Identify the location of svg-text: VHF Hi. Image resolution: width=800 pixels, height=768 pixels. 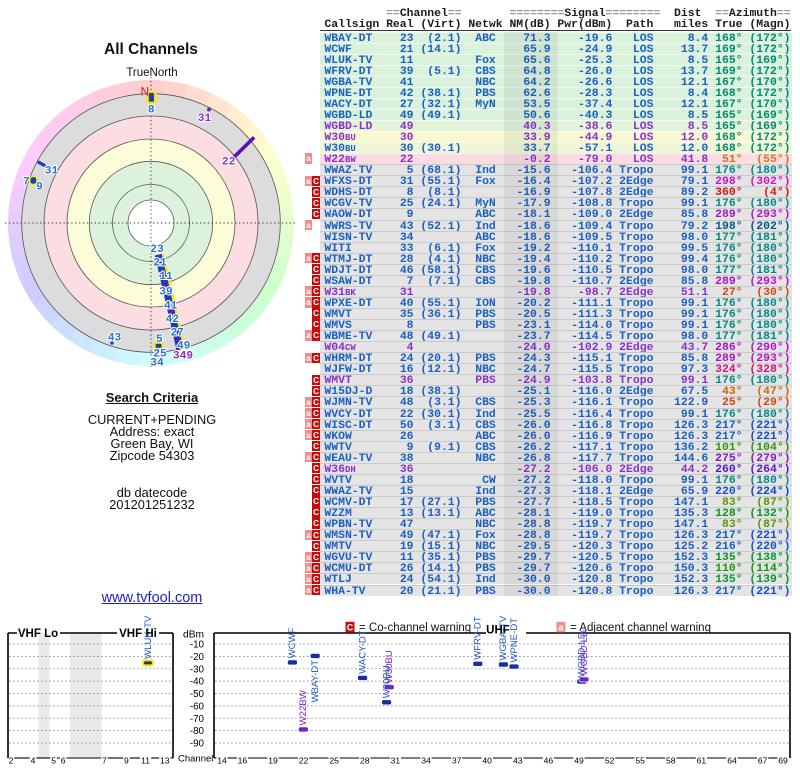
(138, 634).